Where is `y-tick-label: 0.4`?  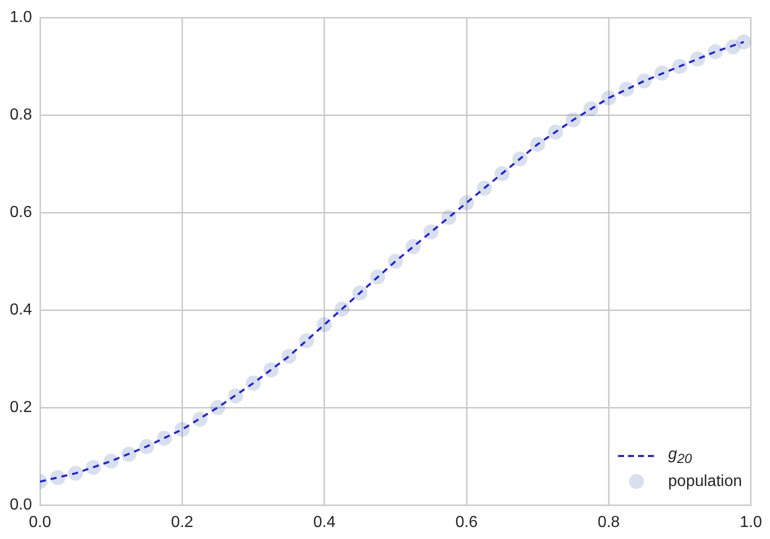 y-tick-label: 0.4 is located at coordinates (21, 309).